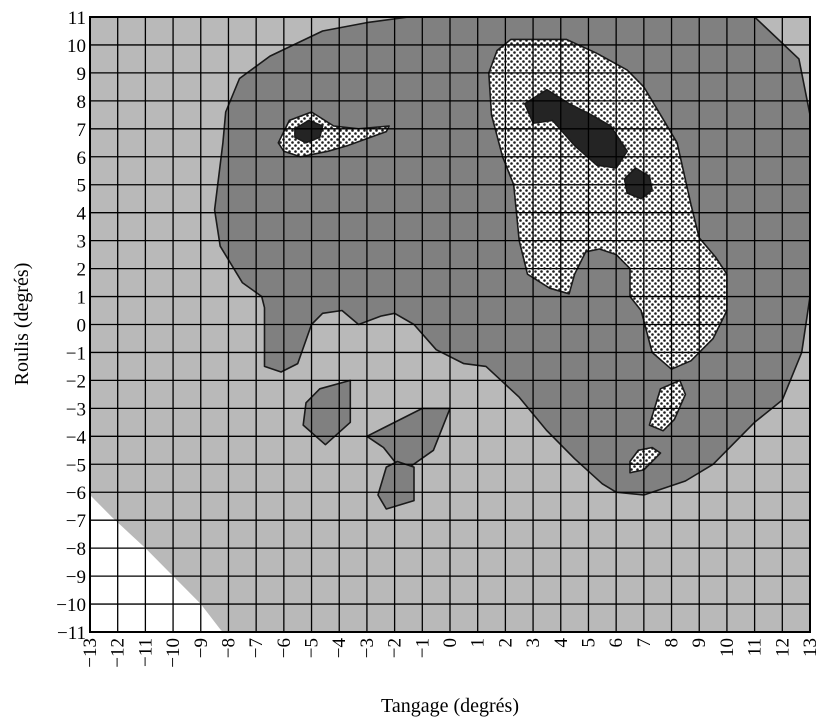  Describe the element at coordinates (810, 647) in the screenshot. I see `x-tick-label: 13` at that location.